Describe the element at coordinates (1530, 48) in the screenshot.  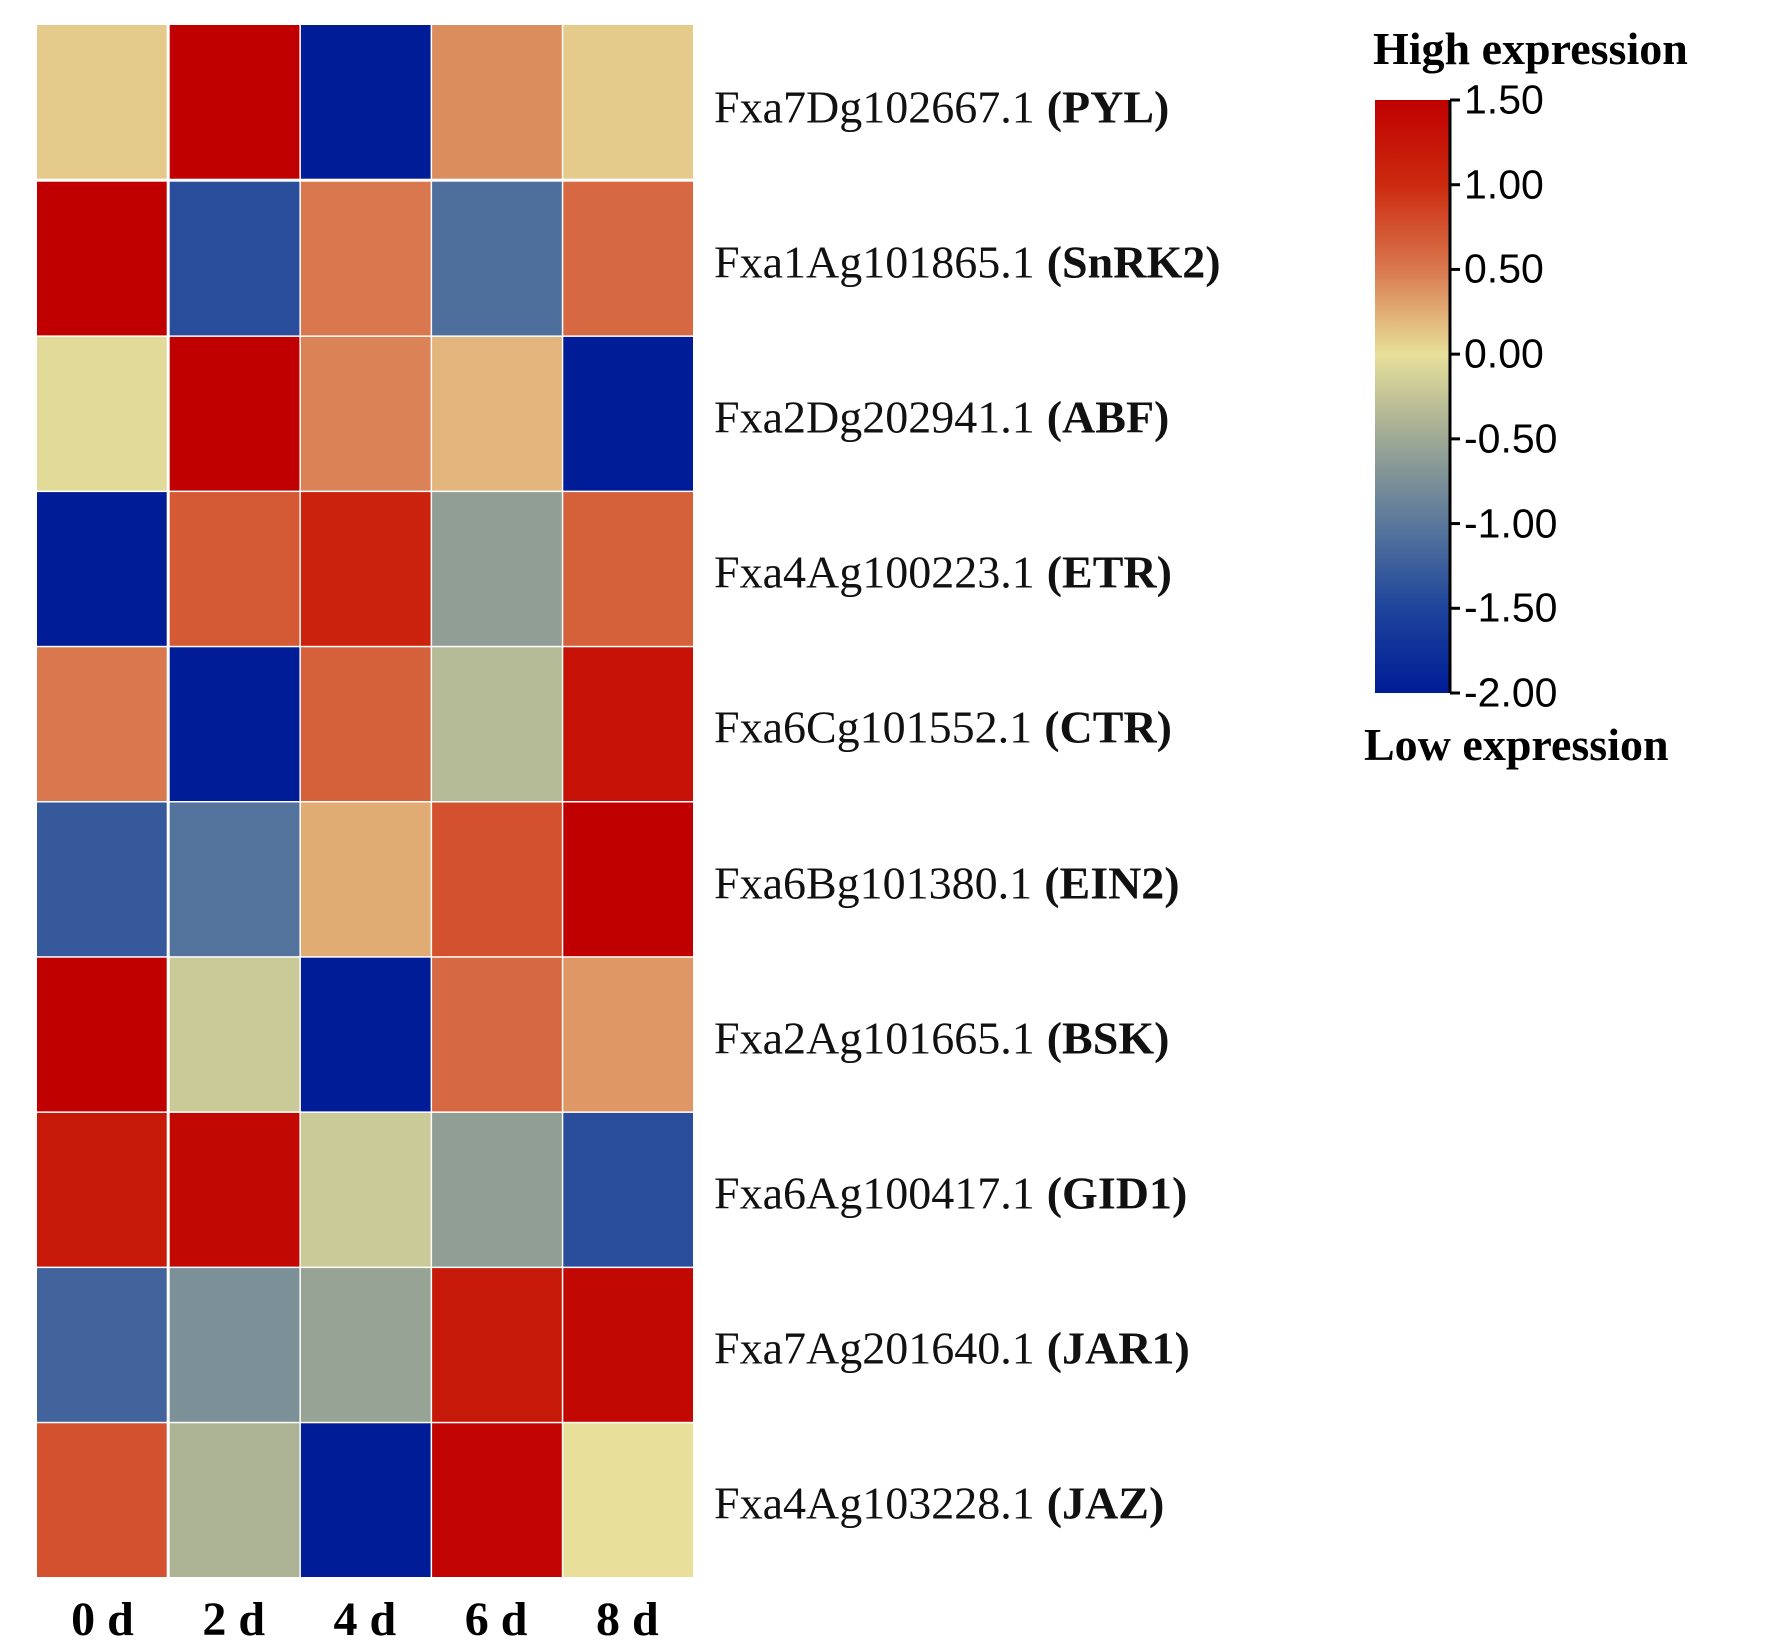
I see `colorbar-high-label: High expression` at that location.